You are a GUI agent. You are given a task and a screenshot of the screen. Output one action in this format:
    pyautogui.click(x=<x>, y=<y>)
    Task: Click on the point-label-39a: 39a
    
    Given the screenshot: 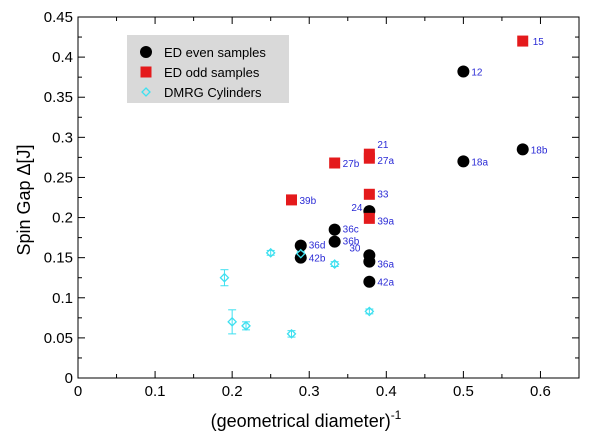 What is the action you would take?
    pyautogui.click(x=385, y=221)
    